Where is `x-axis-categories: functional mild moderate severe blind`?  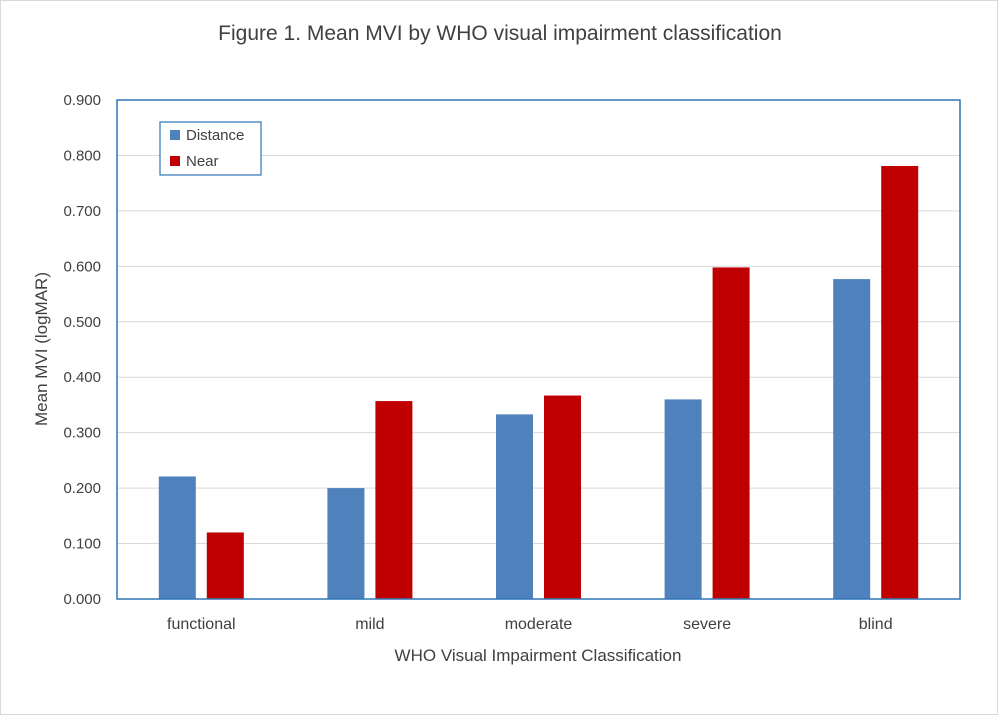
x-axis-categories: functional mild moderate severe blind is located at coordinates (530, 624).